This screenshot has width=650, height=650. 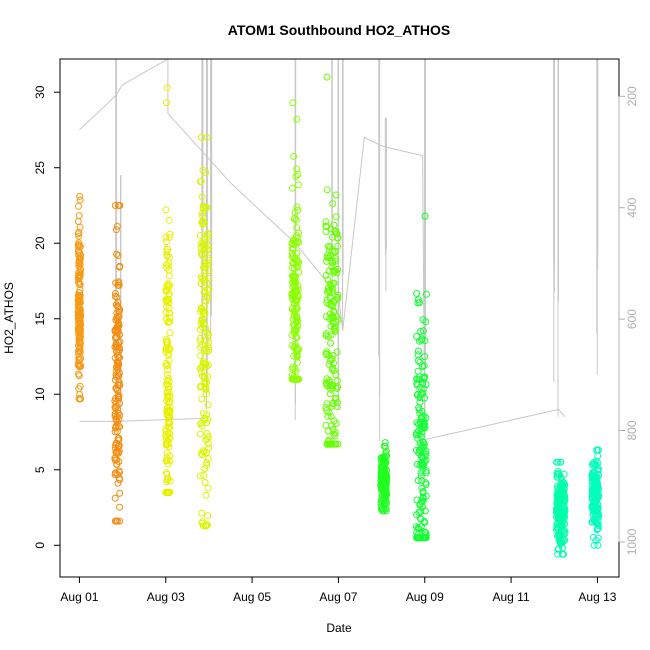 What do you see at coordinates (338, 597) in the screenshot?
I see `x-tick-label: Aug 07` at bounding box center [338, 597].